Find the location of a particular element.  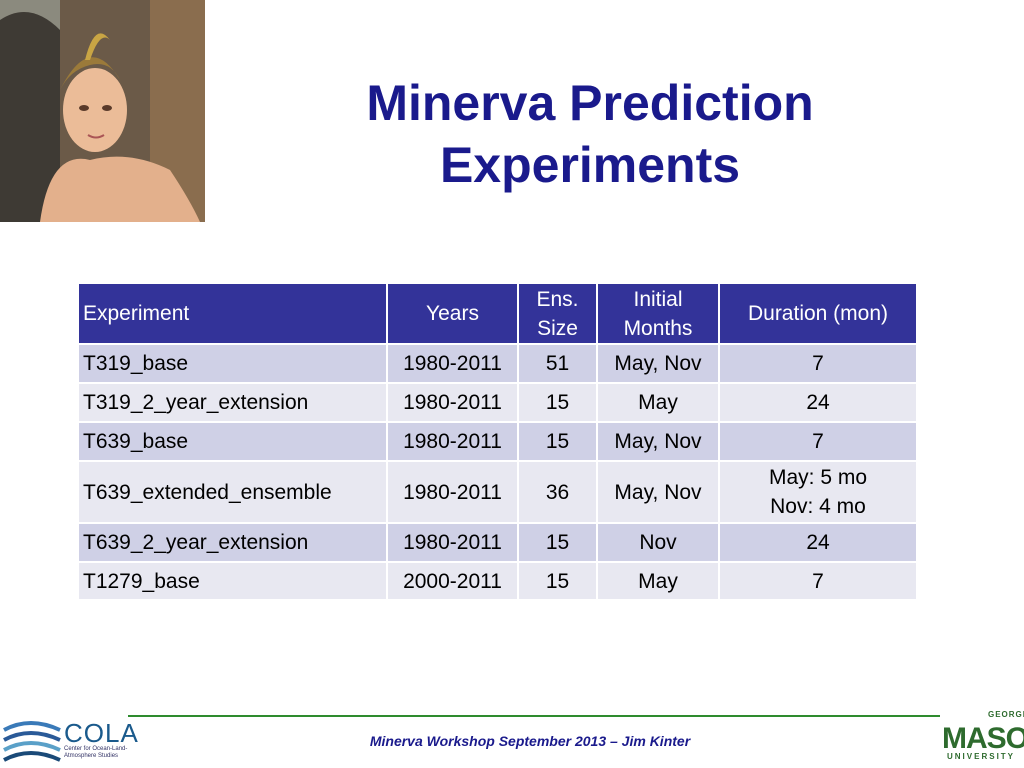

table-cell: 51 is located at coordinates (557, 363).